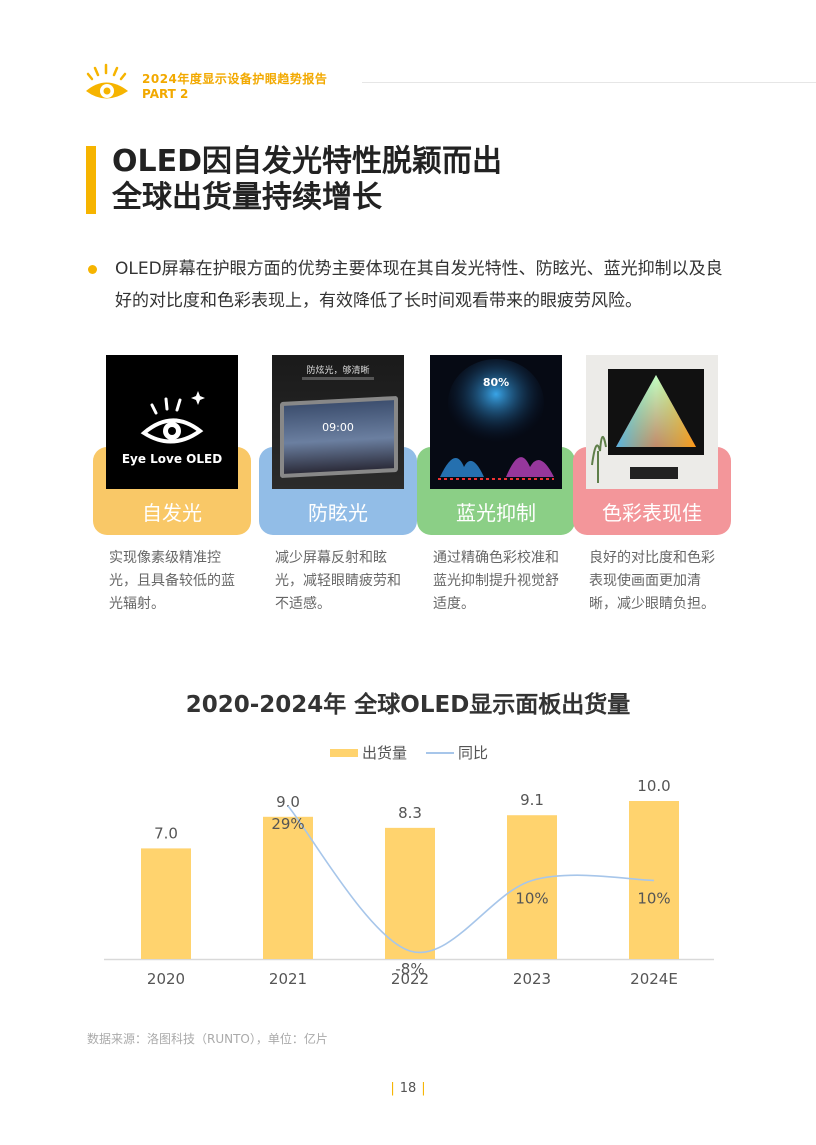 This screenshot has width=816, height=1145. I want to click on legend-swatch-line, so click(440, 753).